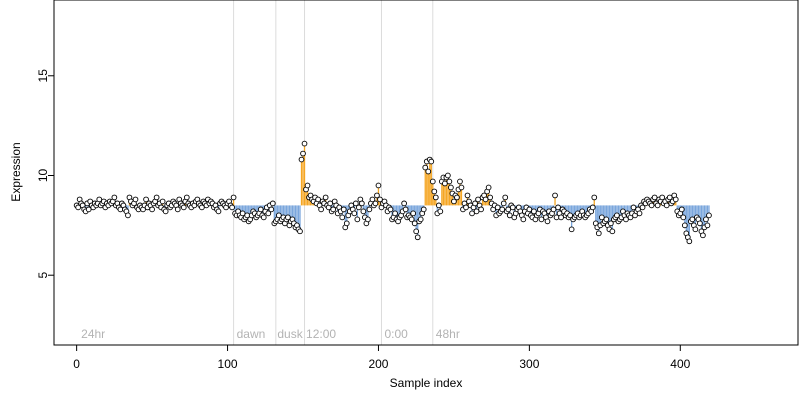  What do you see at coordinates (43, 175) in the screenshot?
I see `y-tick-label: 10` at bounding box center [43, 175].